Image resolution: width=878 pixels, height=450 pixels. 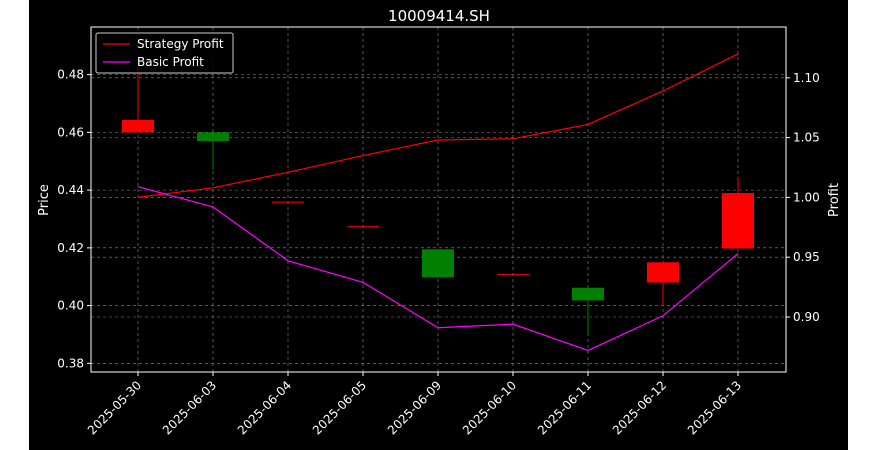 What do you see at coordinates (70, 190) in the screenshot?
I see `y-tick-label: 0.44` at bounding box center [70, 190].